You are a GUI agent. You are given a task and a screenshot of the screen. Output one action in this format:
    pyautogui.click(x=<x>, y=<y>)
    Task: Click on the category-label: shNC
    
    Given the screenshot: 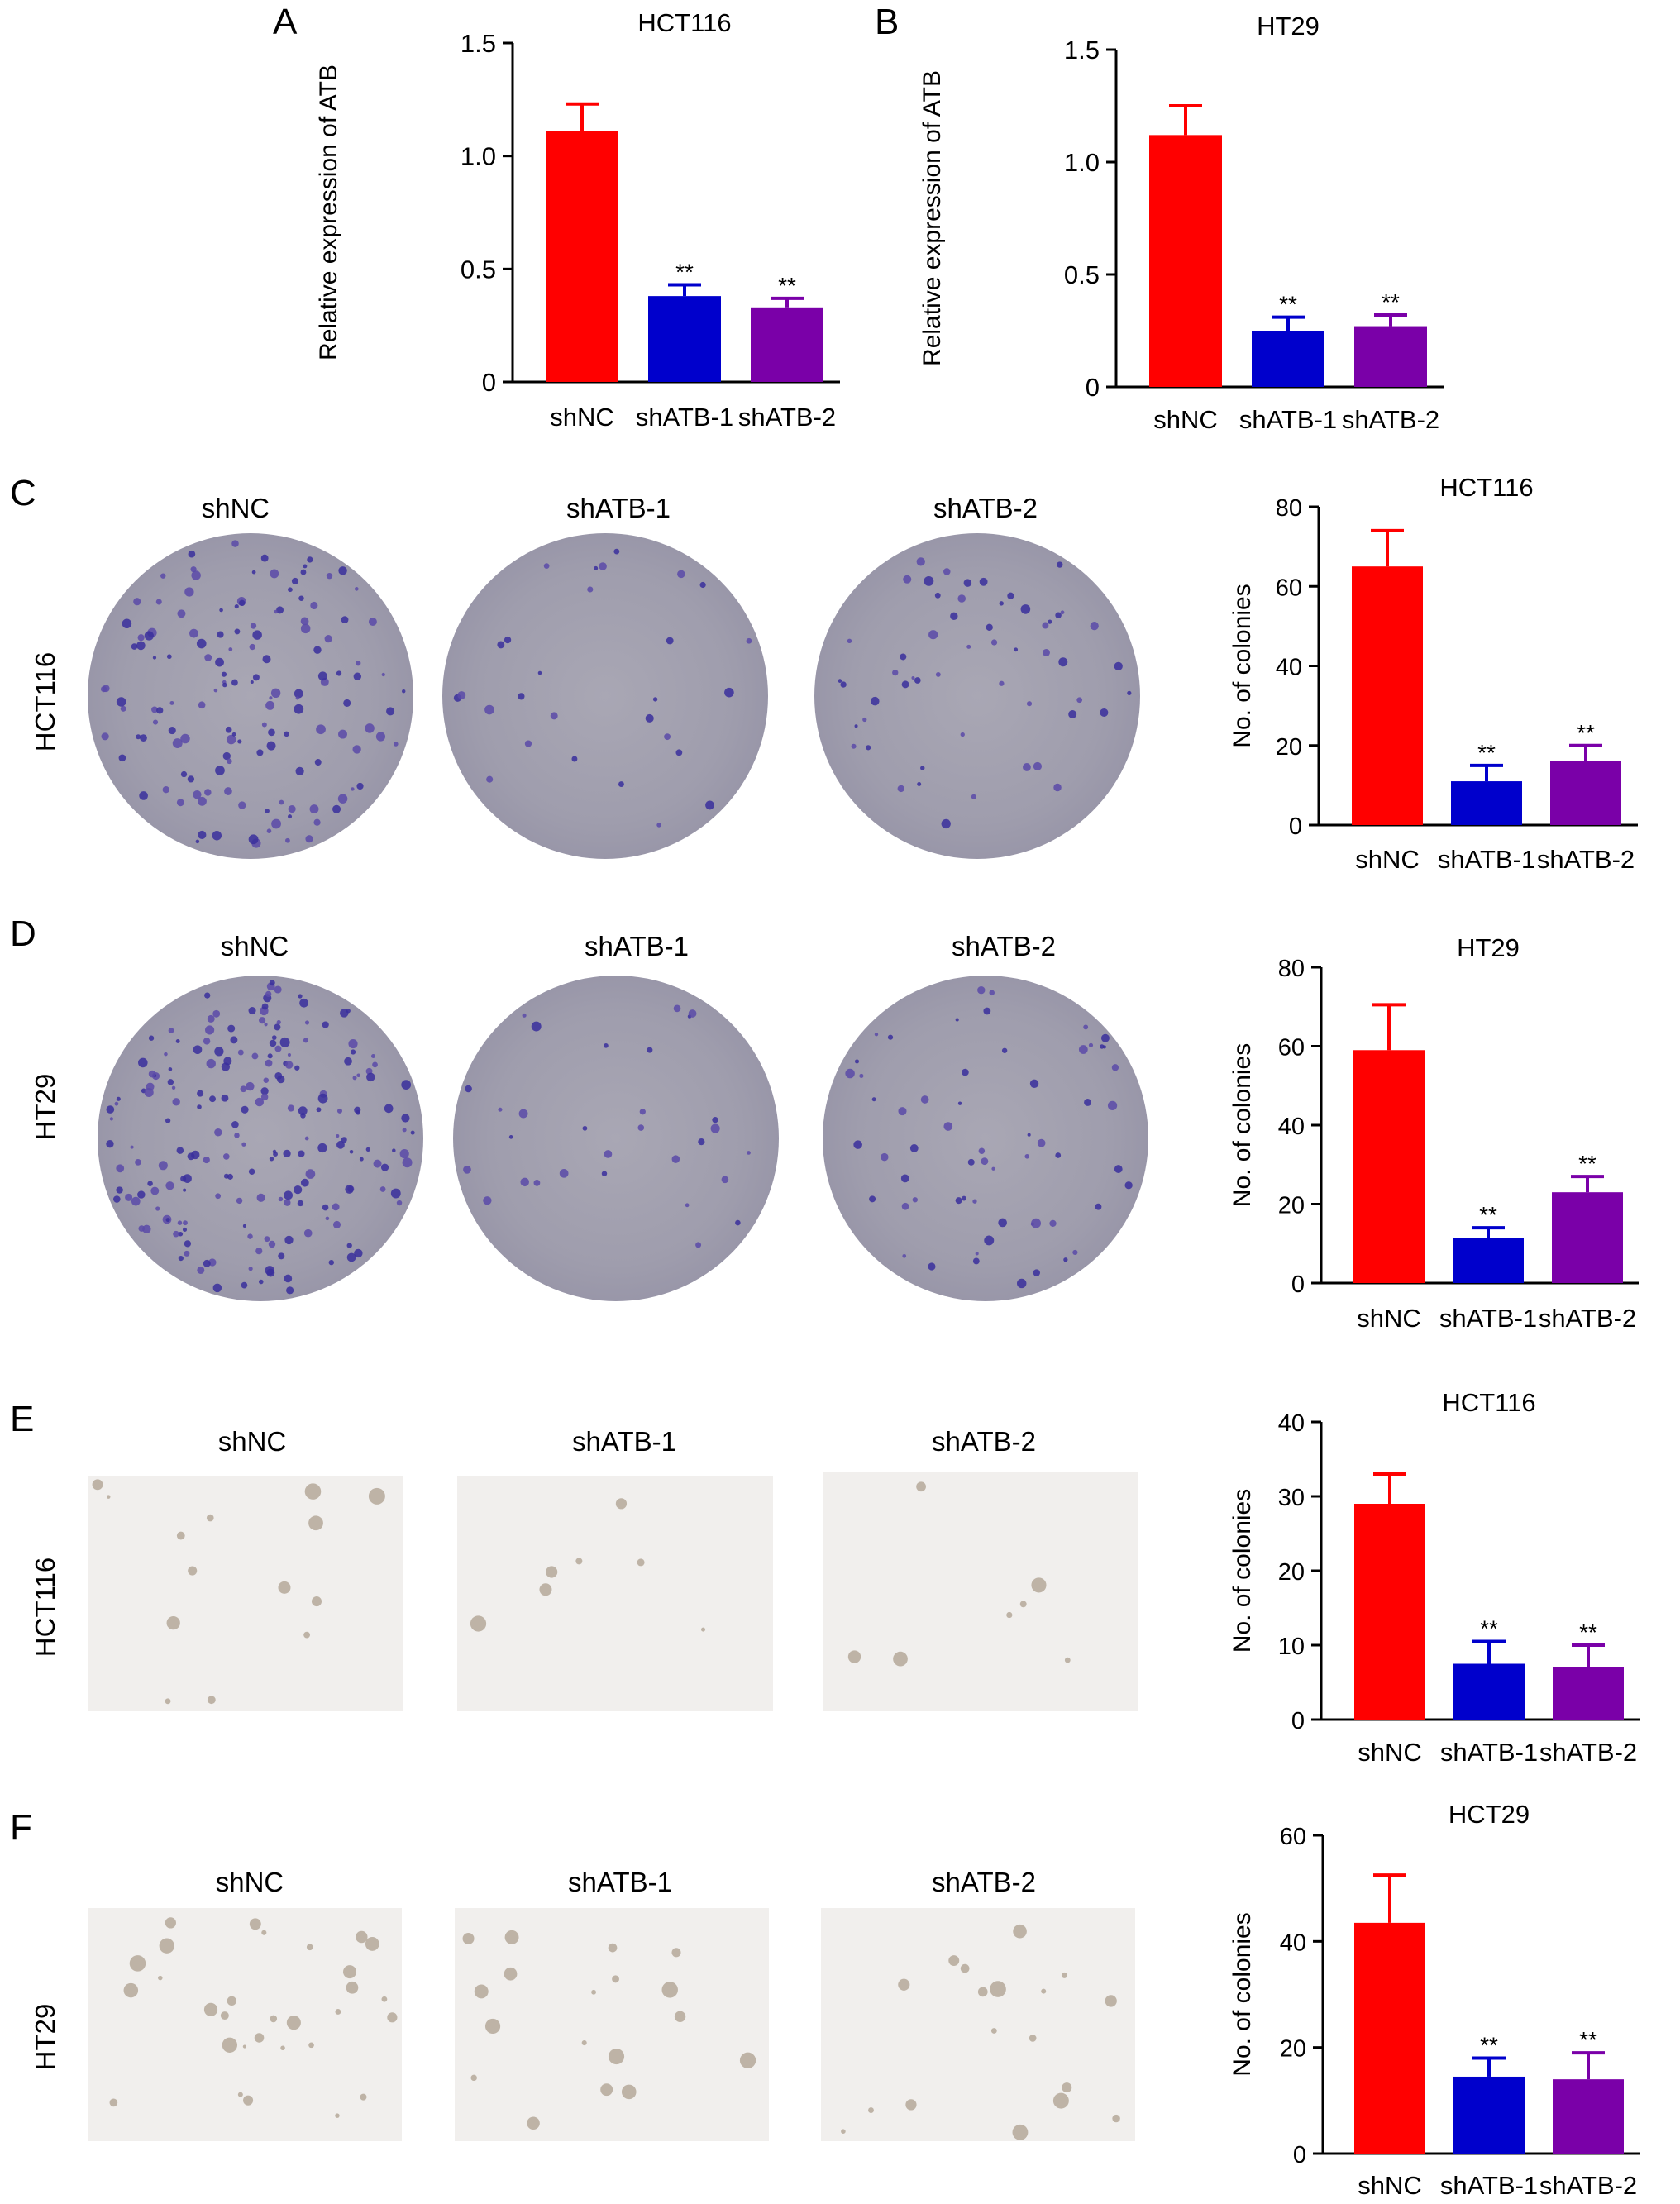 What is the action you would take?
    pyautogui.click(x=1387, y=859)
    